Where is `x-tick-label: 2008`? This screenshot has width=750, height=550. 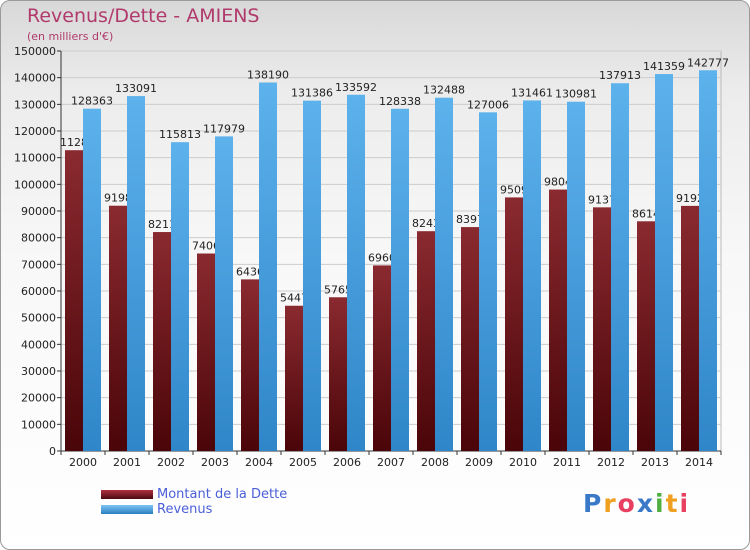 x-tick-label: 2008 is located at coordinates (435, 462).